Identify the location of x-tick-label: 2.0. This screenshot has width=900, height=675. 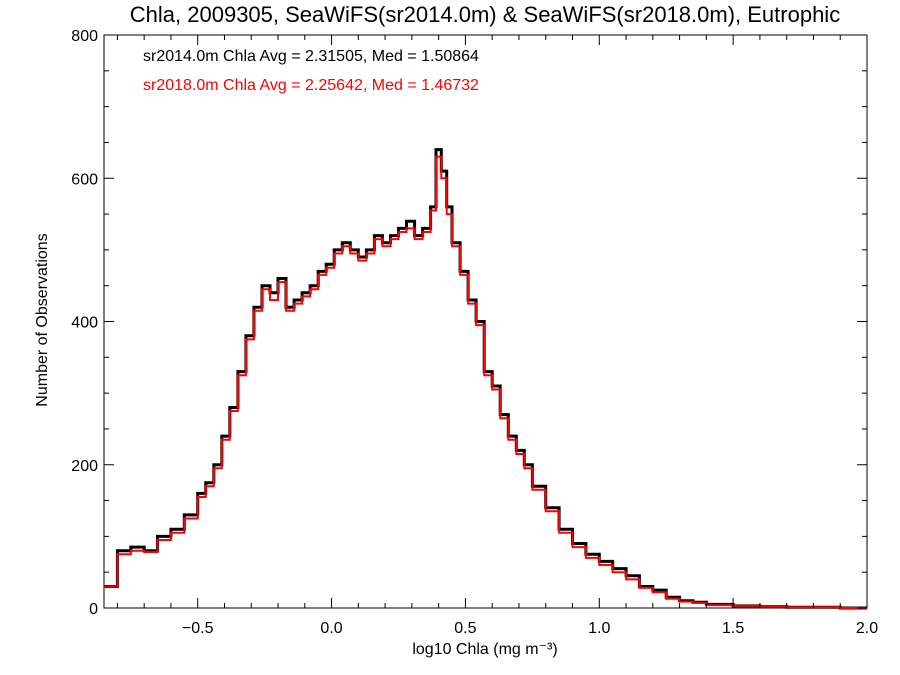
(867, 628).